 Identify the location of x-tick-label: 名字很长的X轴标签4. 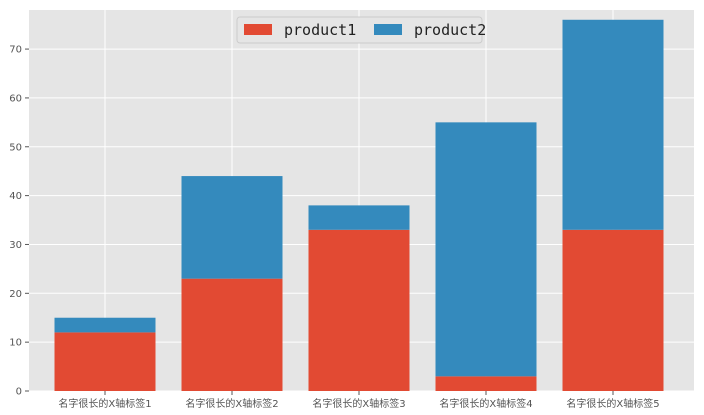
(485, 403).